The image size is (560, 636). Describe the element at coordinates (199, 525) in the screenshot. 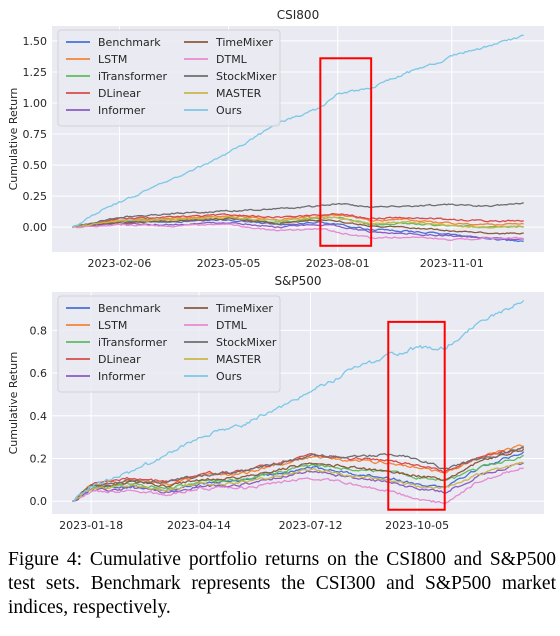

I see `x-tick-label: 2023-04-14` at that location.